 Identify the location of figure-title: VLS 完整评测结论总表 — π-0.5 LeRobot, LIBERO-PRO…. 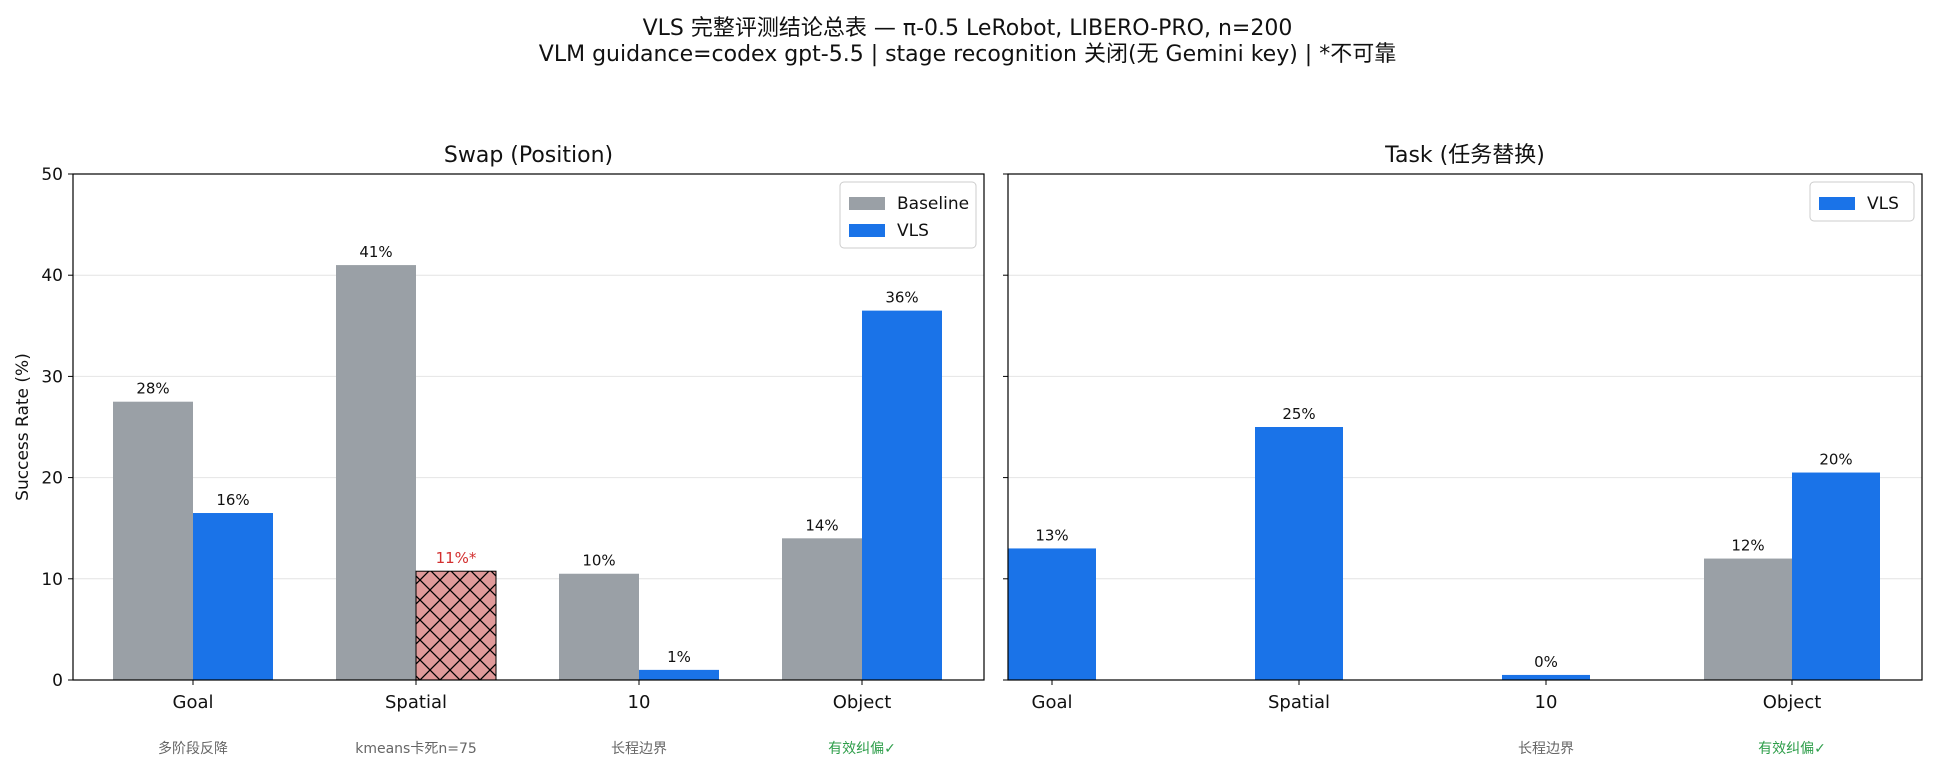
(967, 28).